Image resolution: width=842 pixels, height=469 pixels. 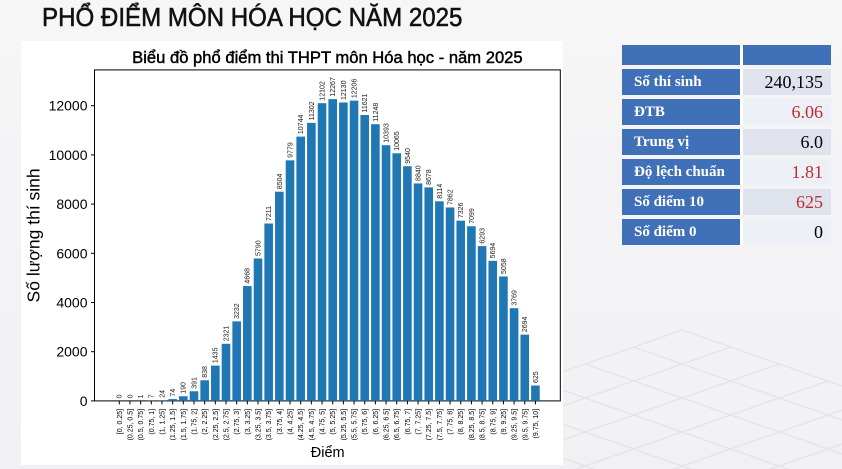 I want to click on svg-text: (5.25, 5.5], so click(x=344, y=425).